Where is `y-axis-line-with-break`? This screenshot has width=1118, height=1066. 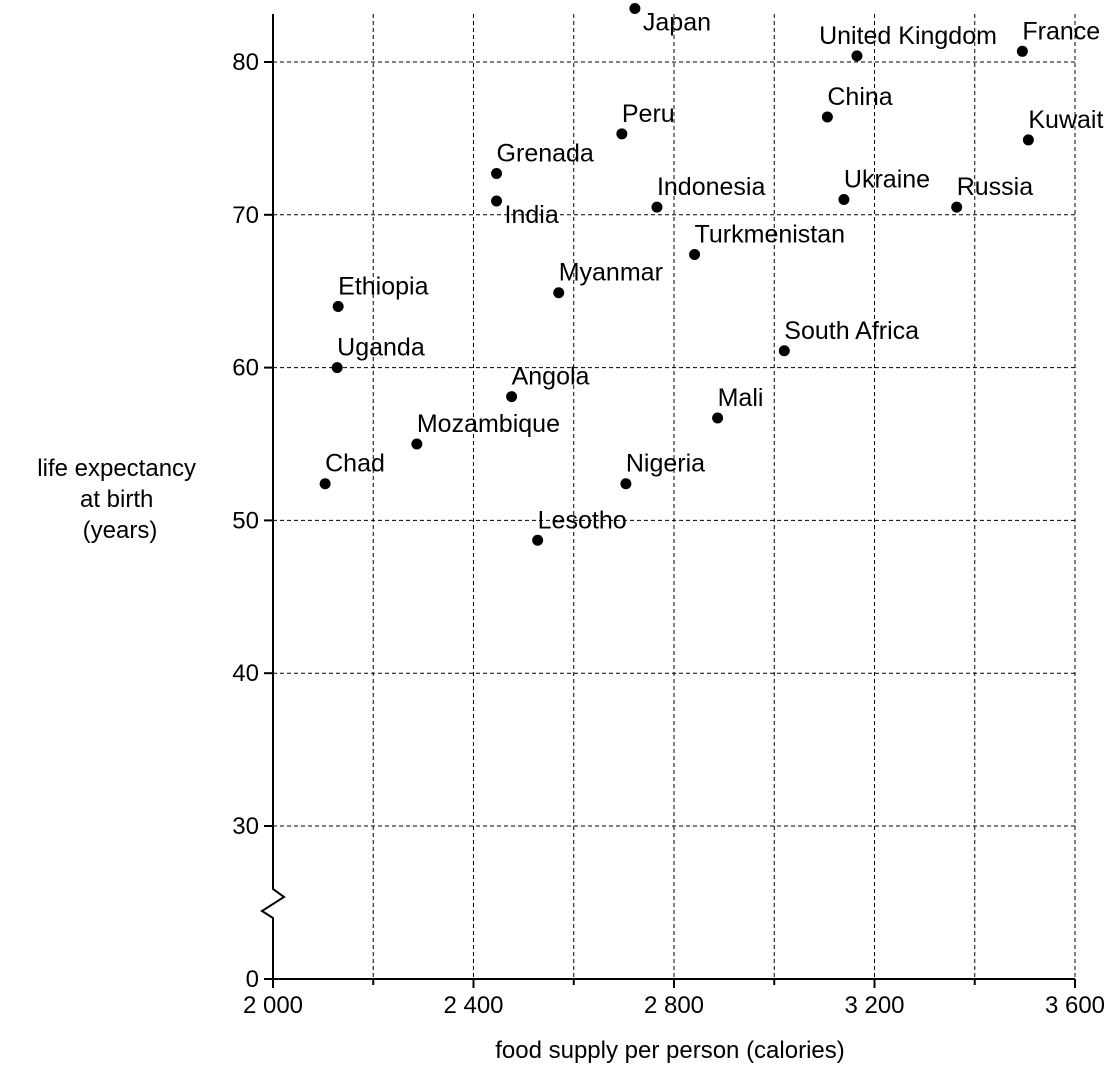
y-axis-line-with-break is located at coordinates (273, 496).